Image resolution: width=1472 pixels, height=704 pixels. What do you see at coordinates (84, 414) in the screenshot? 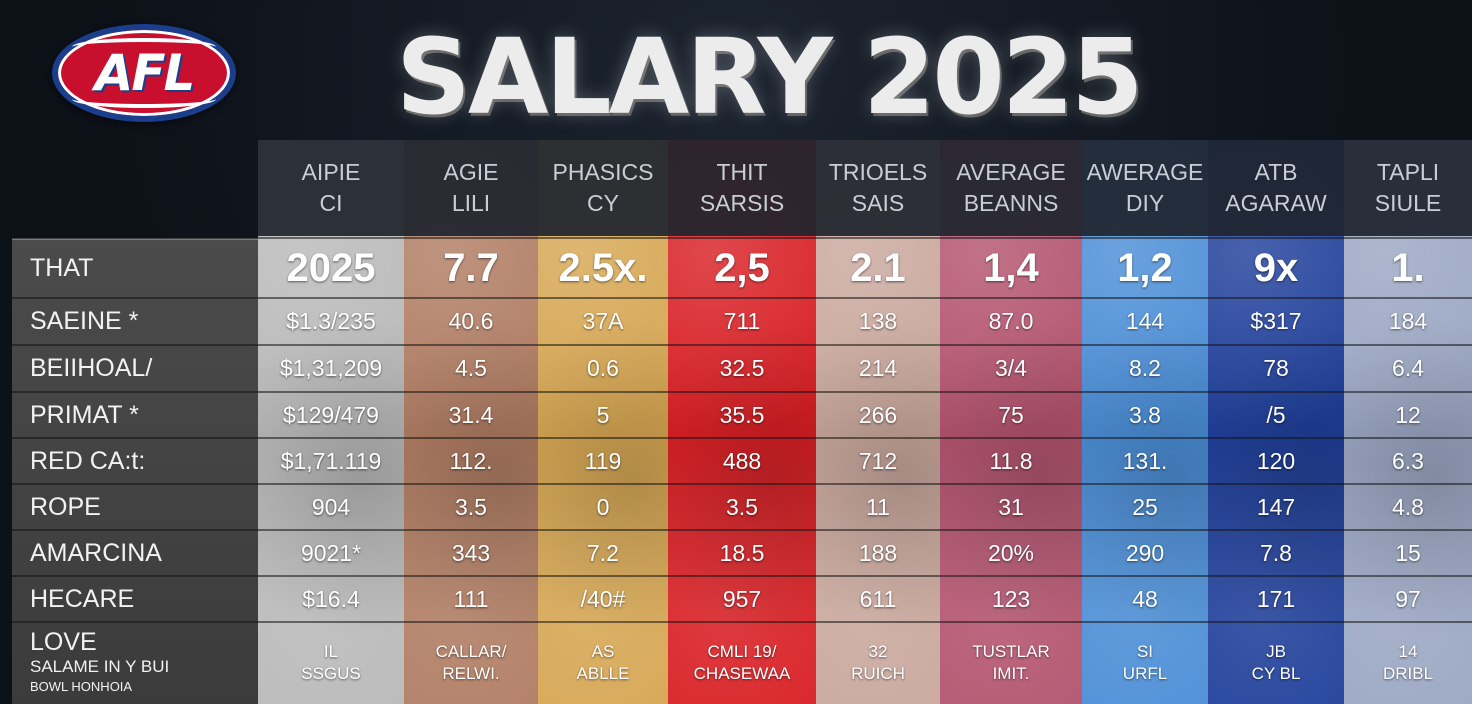
I see `row-label: PRIMAT *` at bounding box center [84, 414].